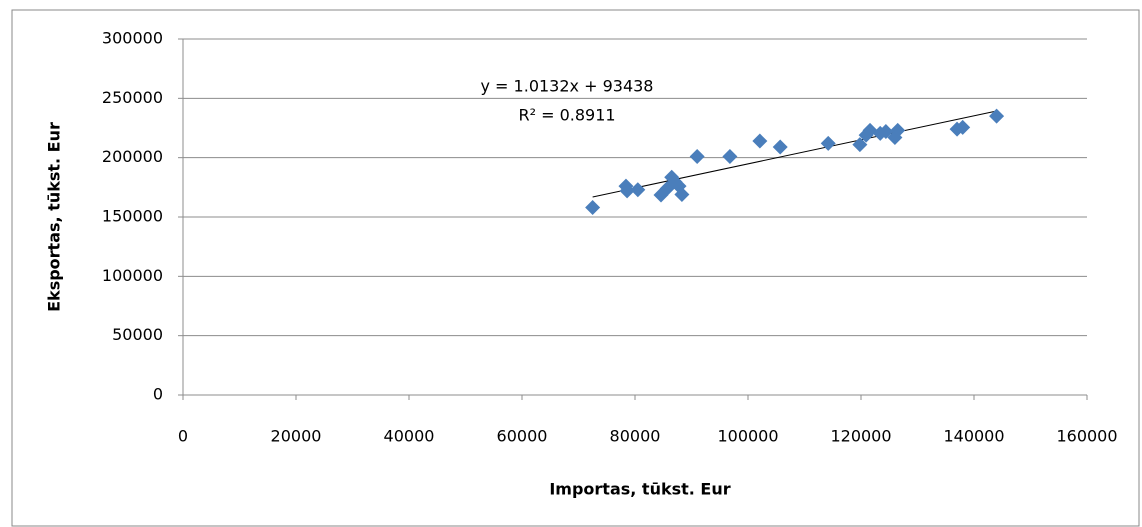 The height and width of the screenshot is (527, 1142). Describe the element at coordinates (132, 97) in the screenshot. I see `y-tick-label: 250000` at that location.